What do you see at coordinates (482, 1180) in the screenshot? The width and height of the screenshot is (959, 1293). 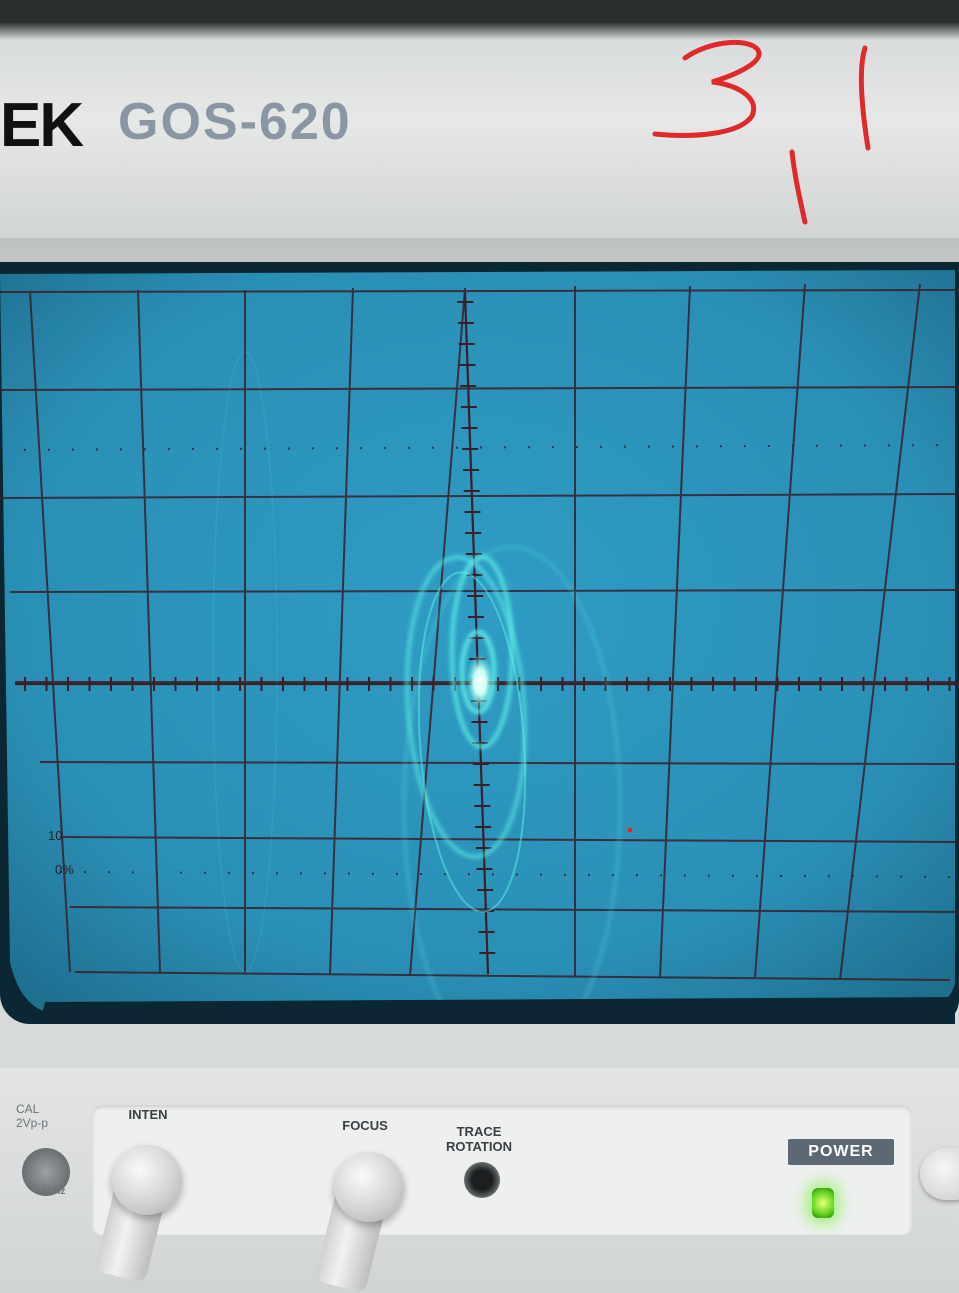 I see `trace-rotation-adjust` at bounding box center [482, 1180].